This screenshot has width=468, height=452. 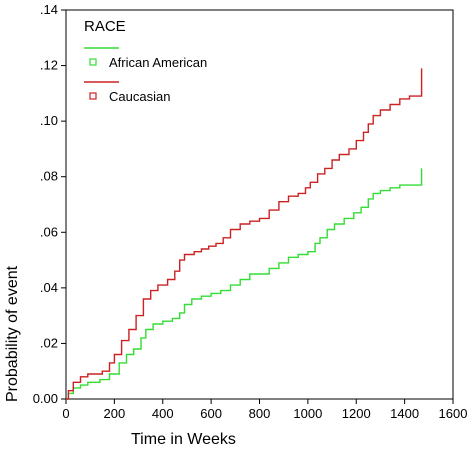 I want to click on legend-title: RACE, so click(x=105, y=26).